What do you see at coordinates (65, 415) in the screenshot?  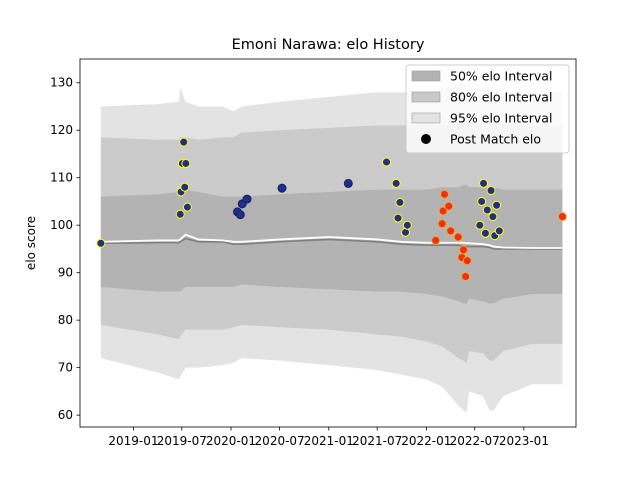 I see `y-tick-label: 60` at bounding box center [65, 415].